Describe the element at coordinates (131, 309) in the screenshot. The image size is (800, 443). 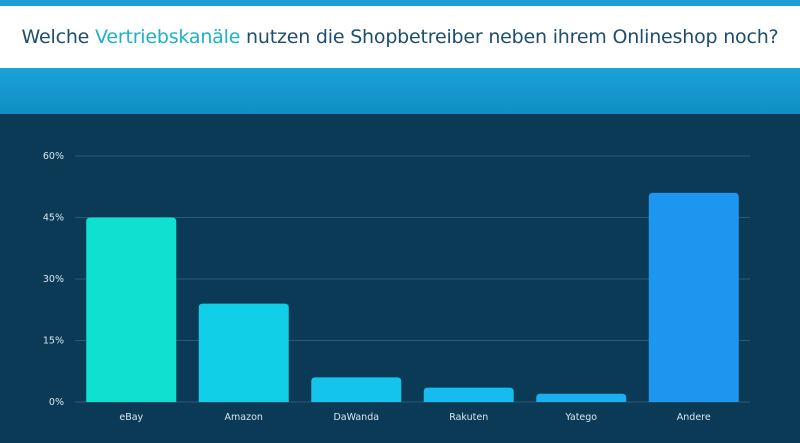
I see `bar-ebay` at that location.